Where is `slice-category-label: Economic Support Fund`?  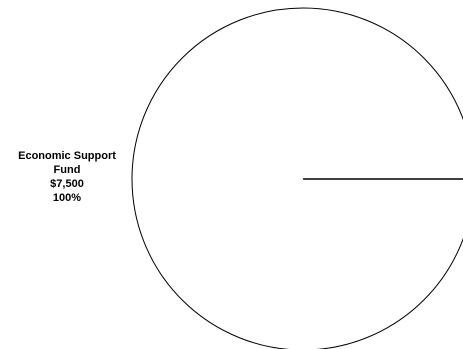
slice-category-label: Economic Support Fund is located at coordinates (67, 163).